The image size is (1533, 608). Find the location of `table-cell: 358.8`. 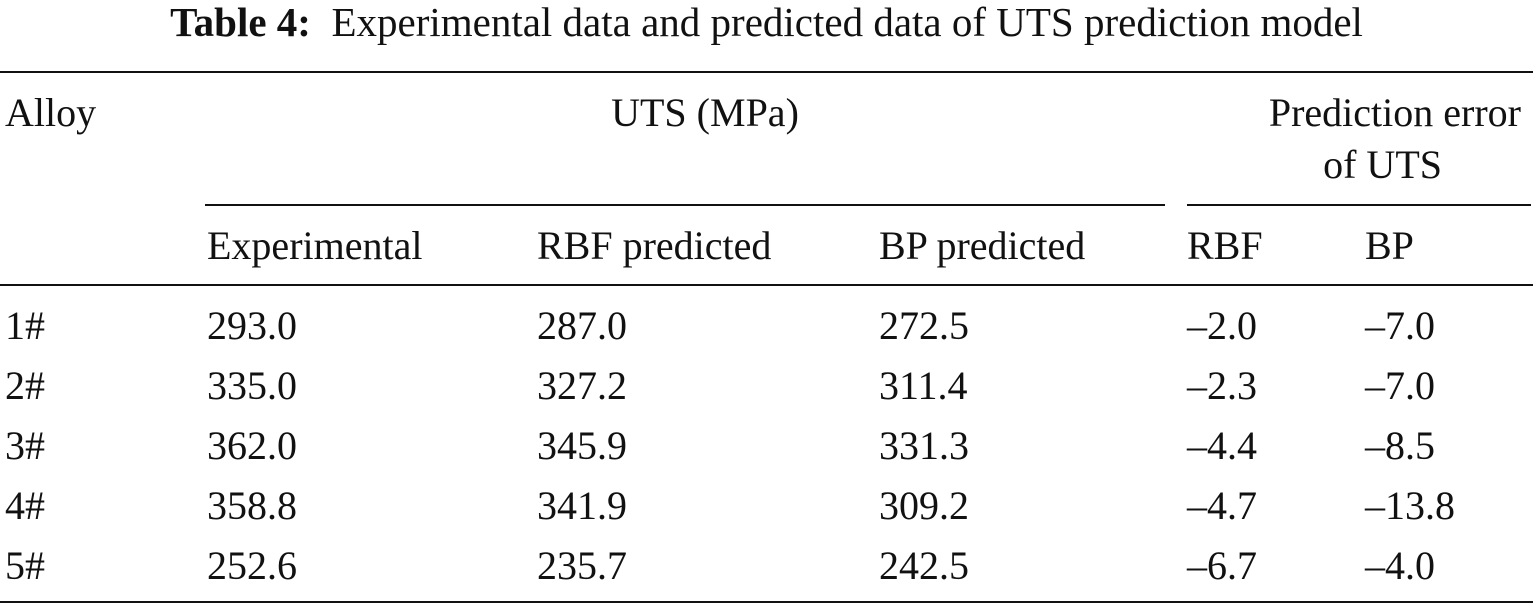

table-cell: 358.8 is located at coordinates (252, 505).